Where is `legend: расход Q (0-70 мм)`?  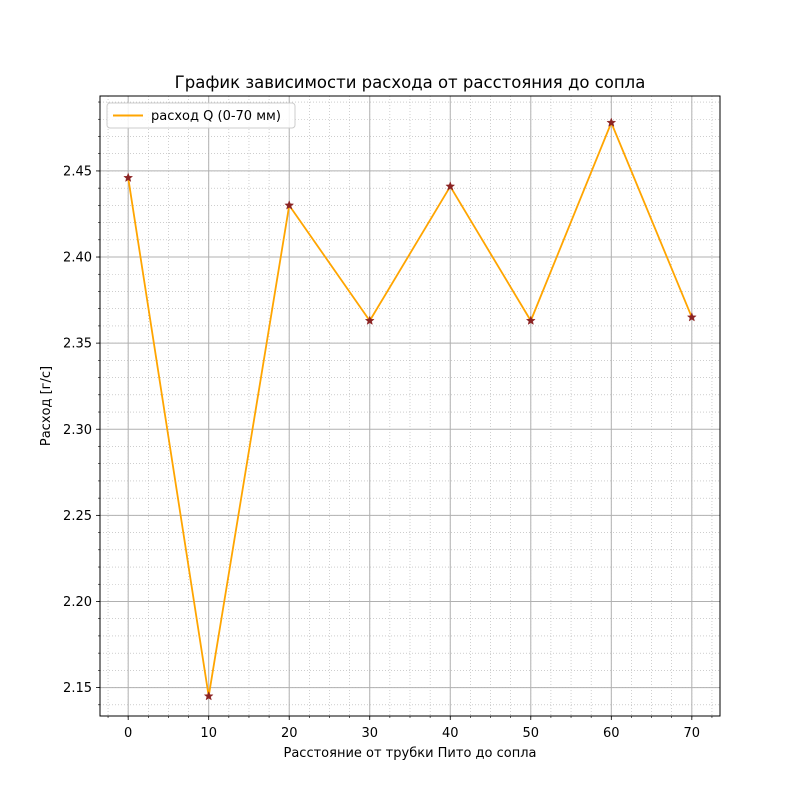 legend: расход Q (0-70 мм) is located at coordinates (201, 115).